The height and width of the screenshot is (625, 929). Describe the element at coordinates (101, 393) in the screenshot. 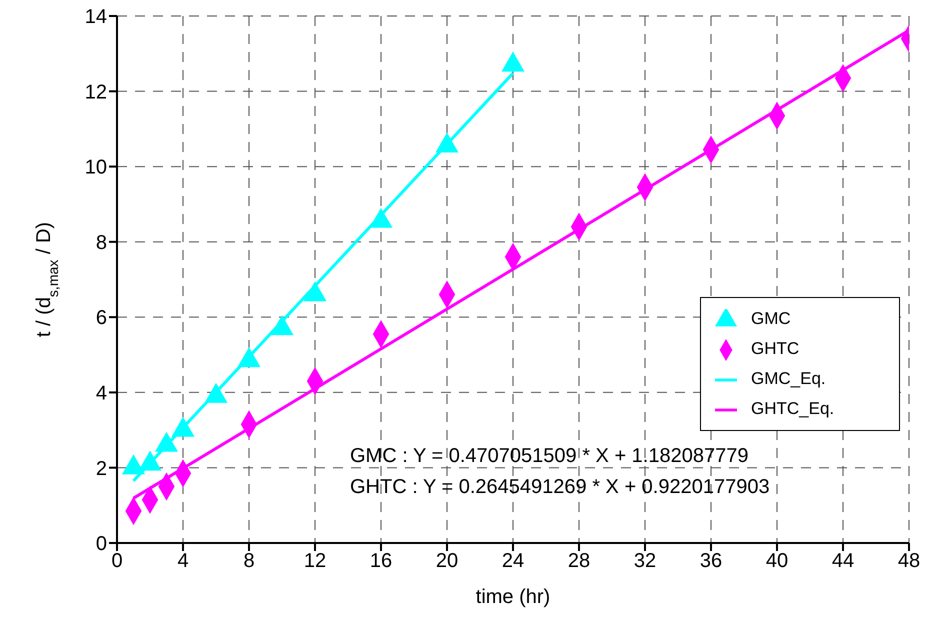

I see `y-tick-label: 4` at that location.